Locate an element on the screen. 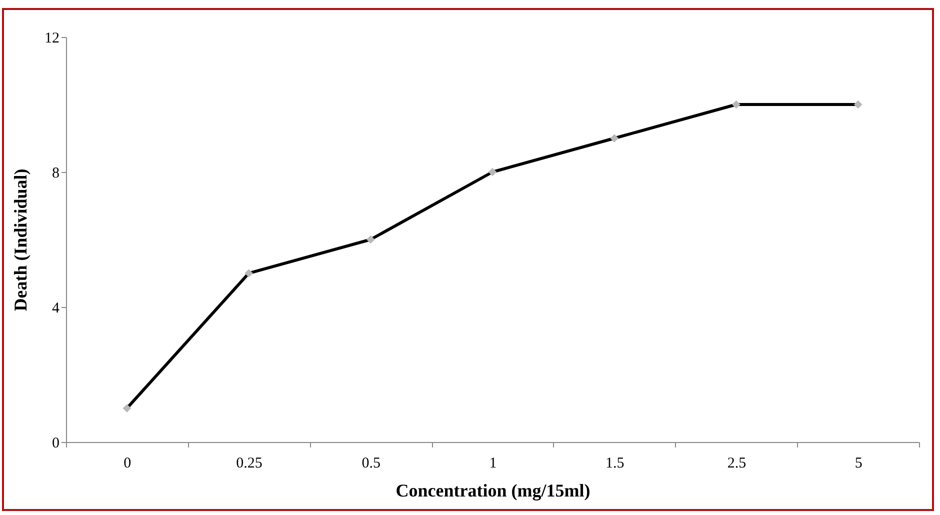 The height and width of the screenshot is (515, 940). y-tick-label: 0 is located at coordinates (56, 444).